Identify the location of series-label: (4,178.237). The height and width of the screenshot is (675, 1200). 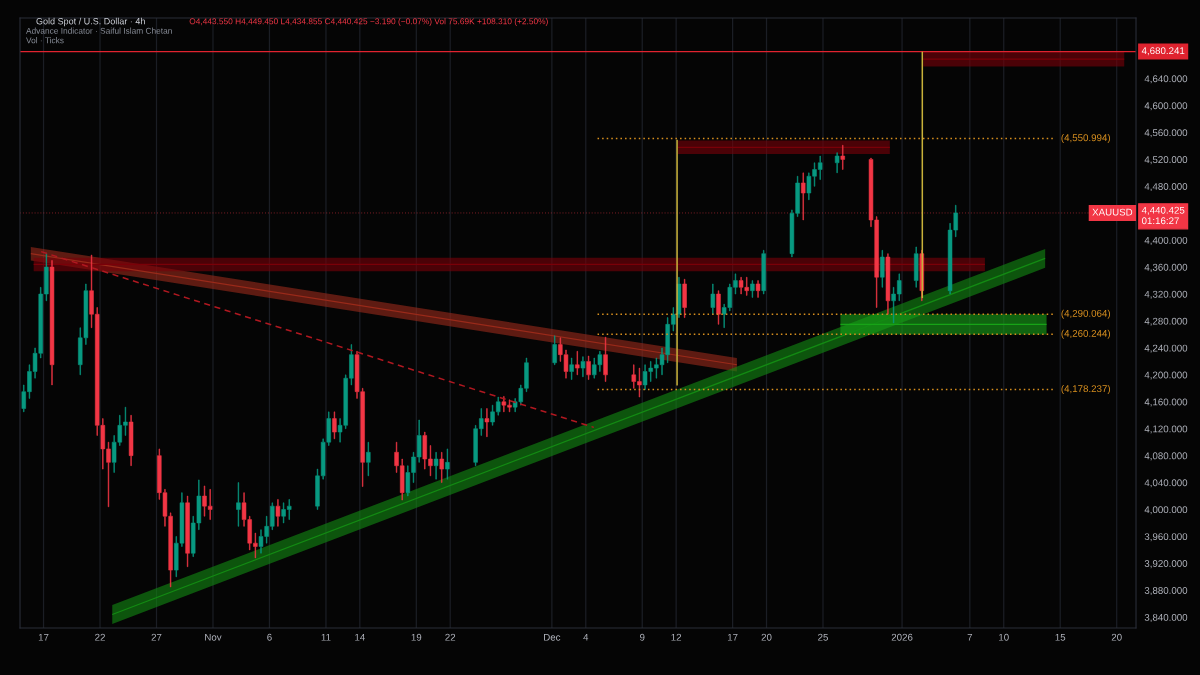
(1085, 389).